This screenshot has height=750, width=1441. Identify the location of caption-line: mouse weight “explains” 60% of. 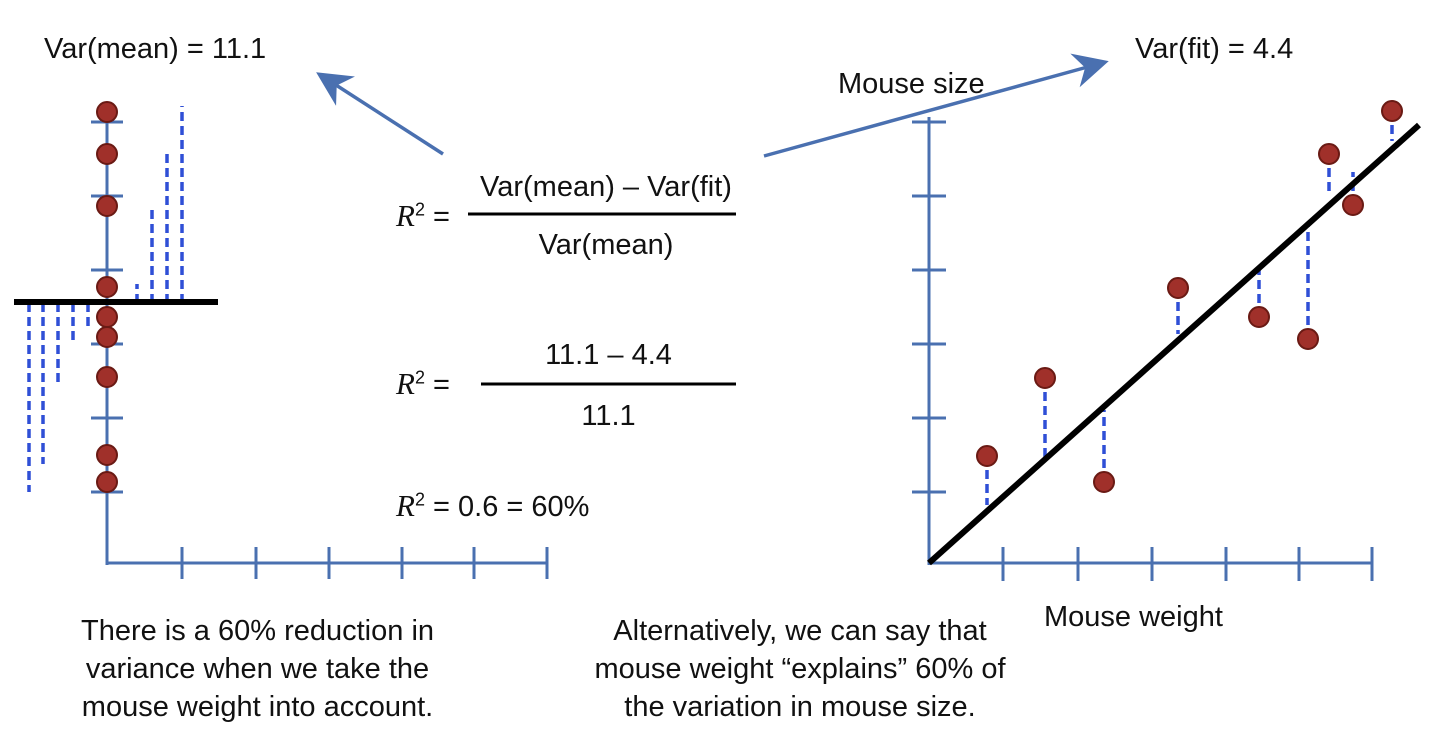
(800, 669).